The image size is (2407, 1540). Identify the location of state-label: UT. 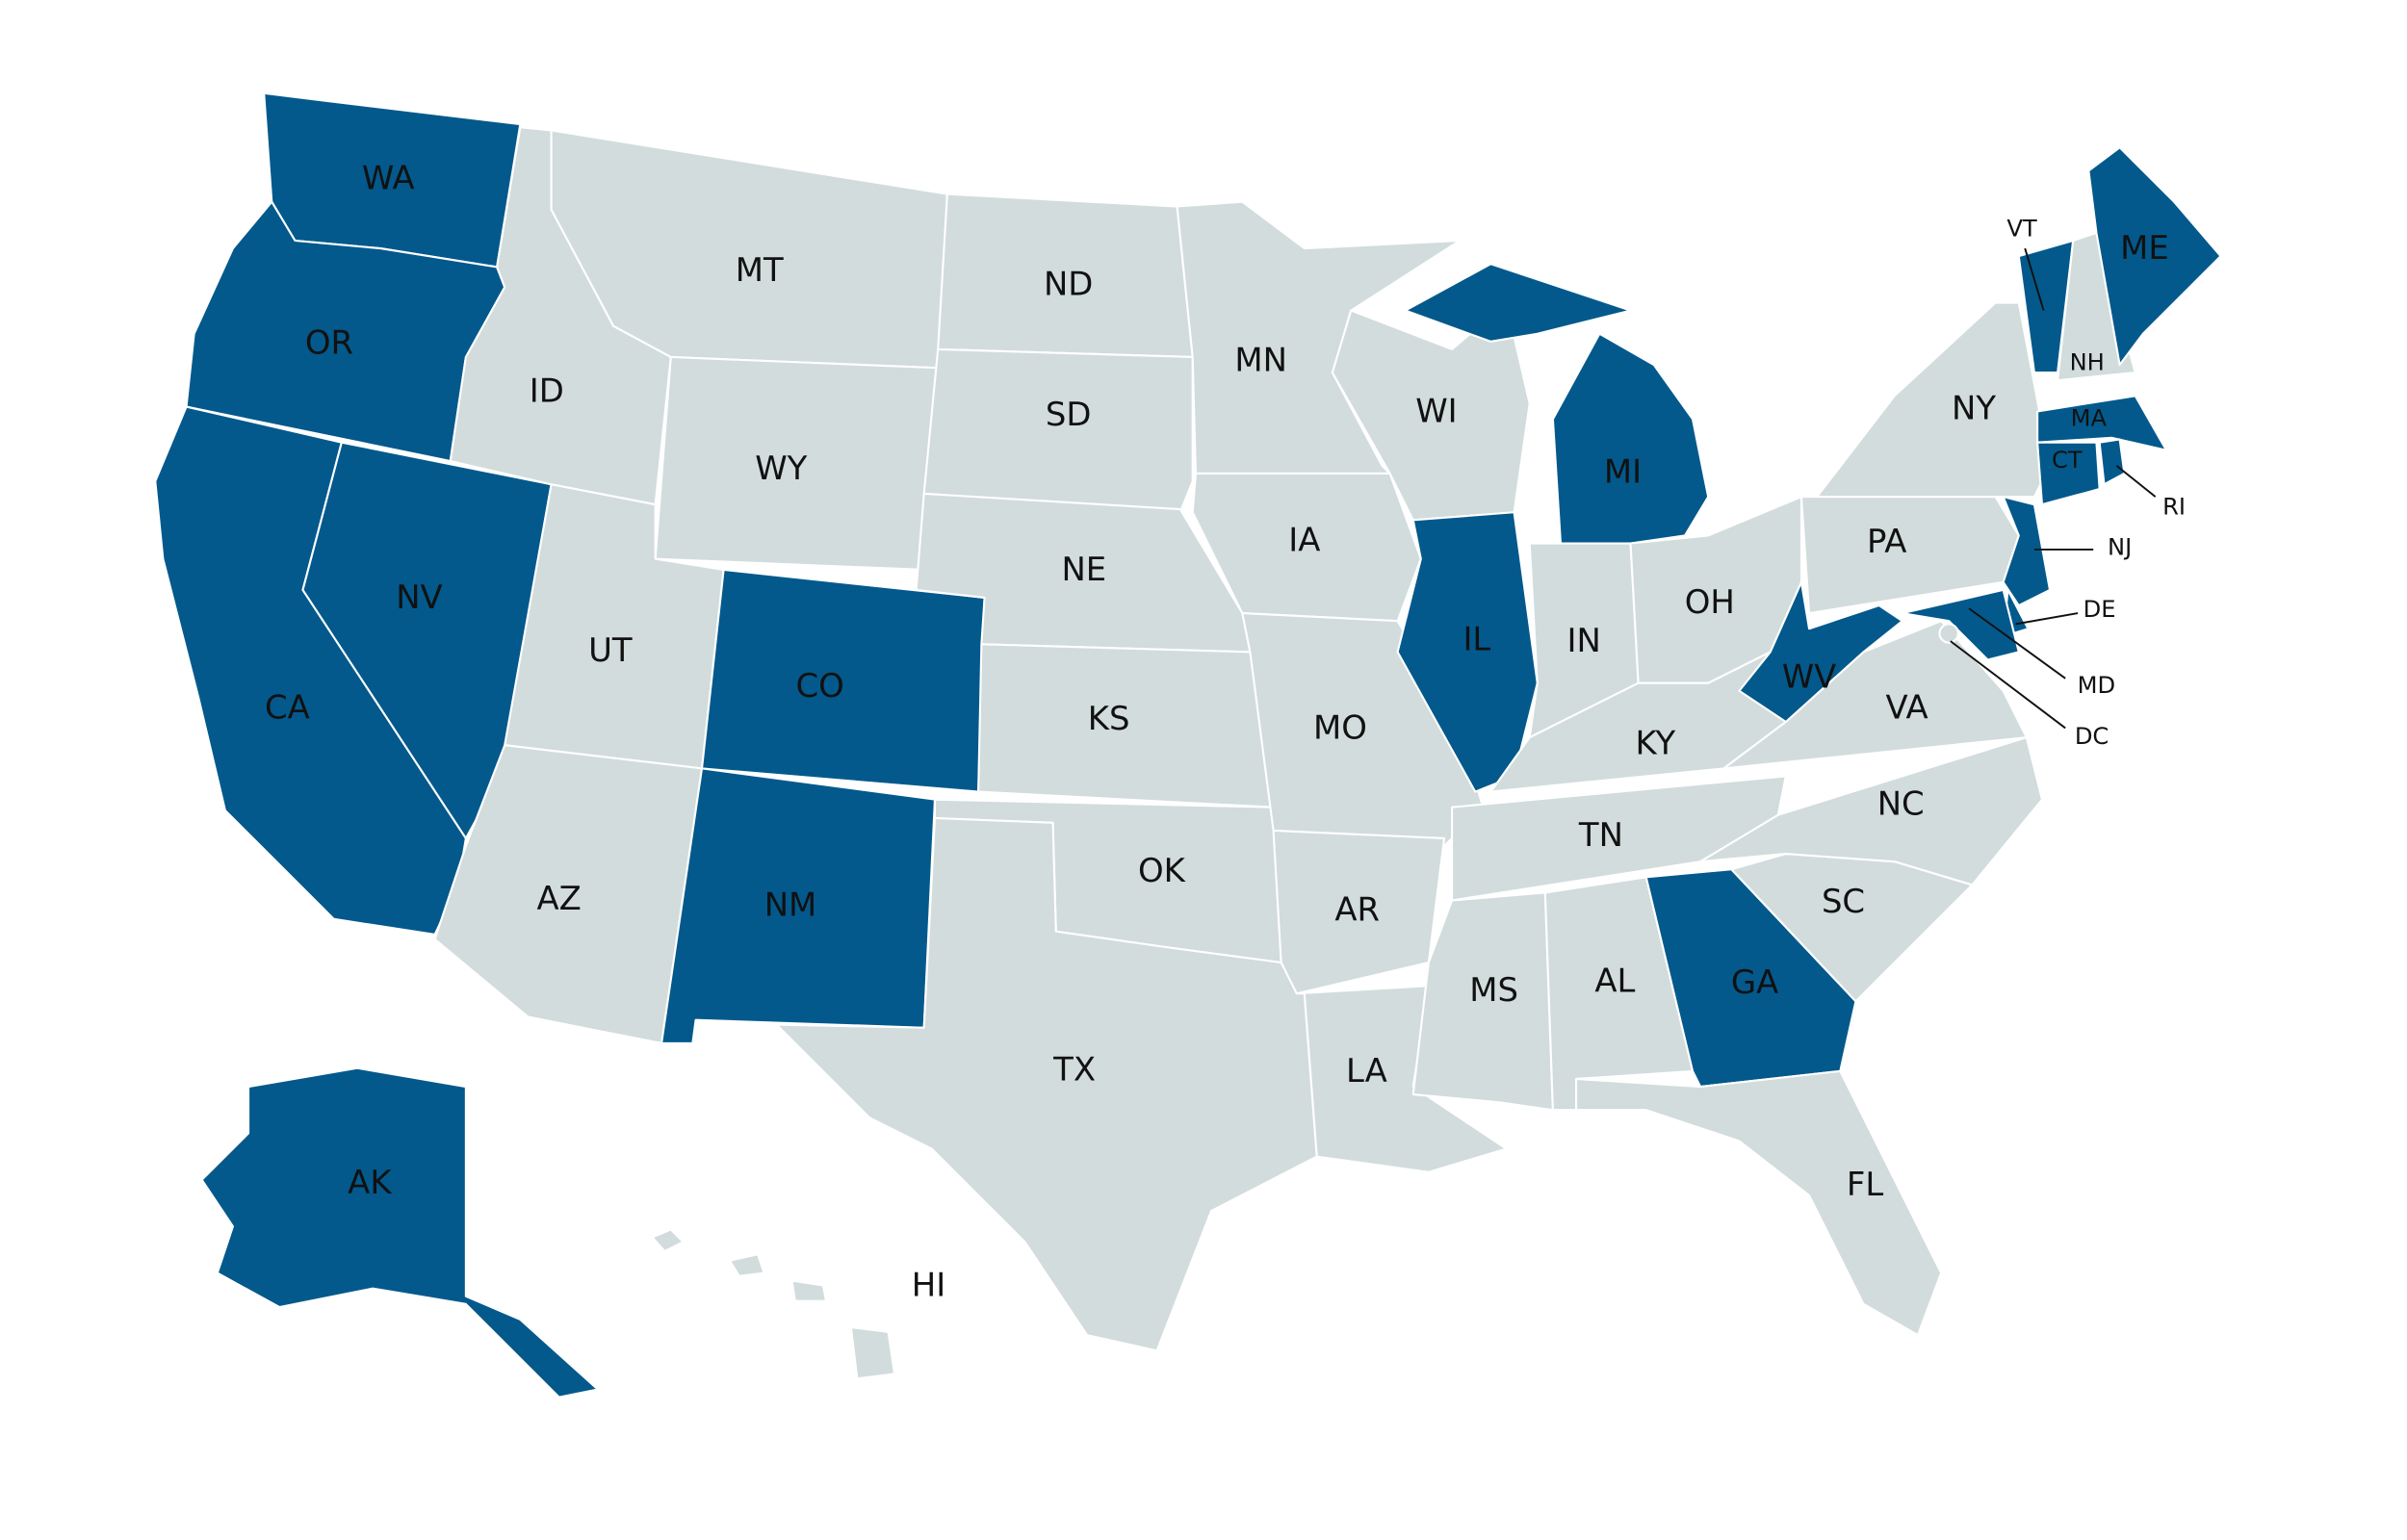
(610, 650).